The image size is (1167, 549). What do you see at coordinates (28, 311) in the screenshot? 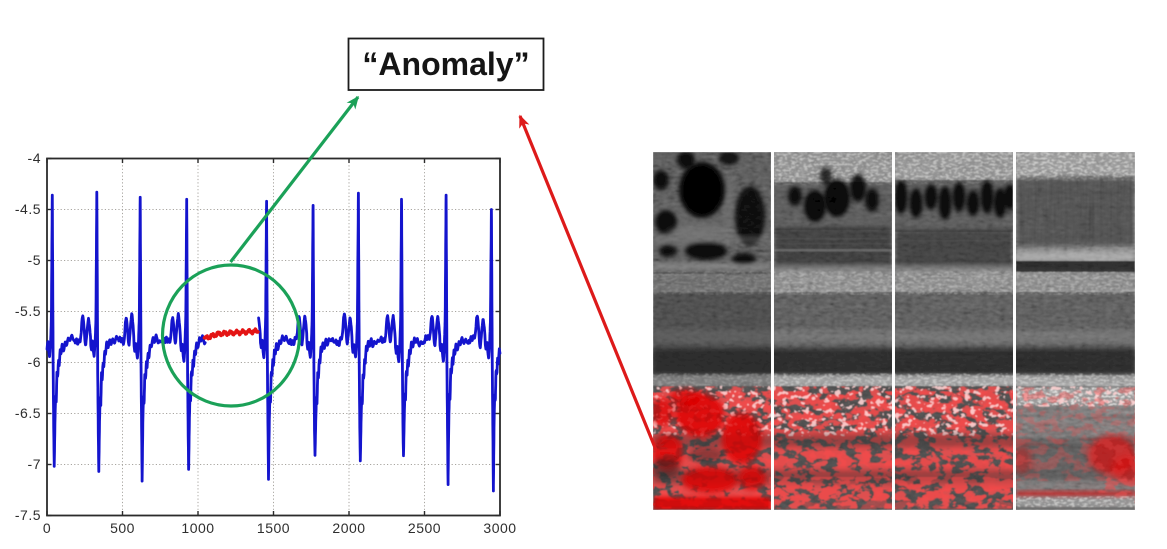
I see `svg-text: -5.5` at bounding box center [28, 311].